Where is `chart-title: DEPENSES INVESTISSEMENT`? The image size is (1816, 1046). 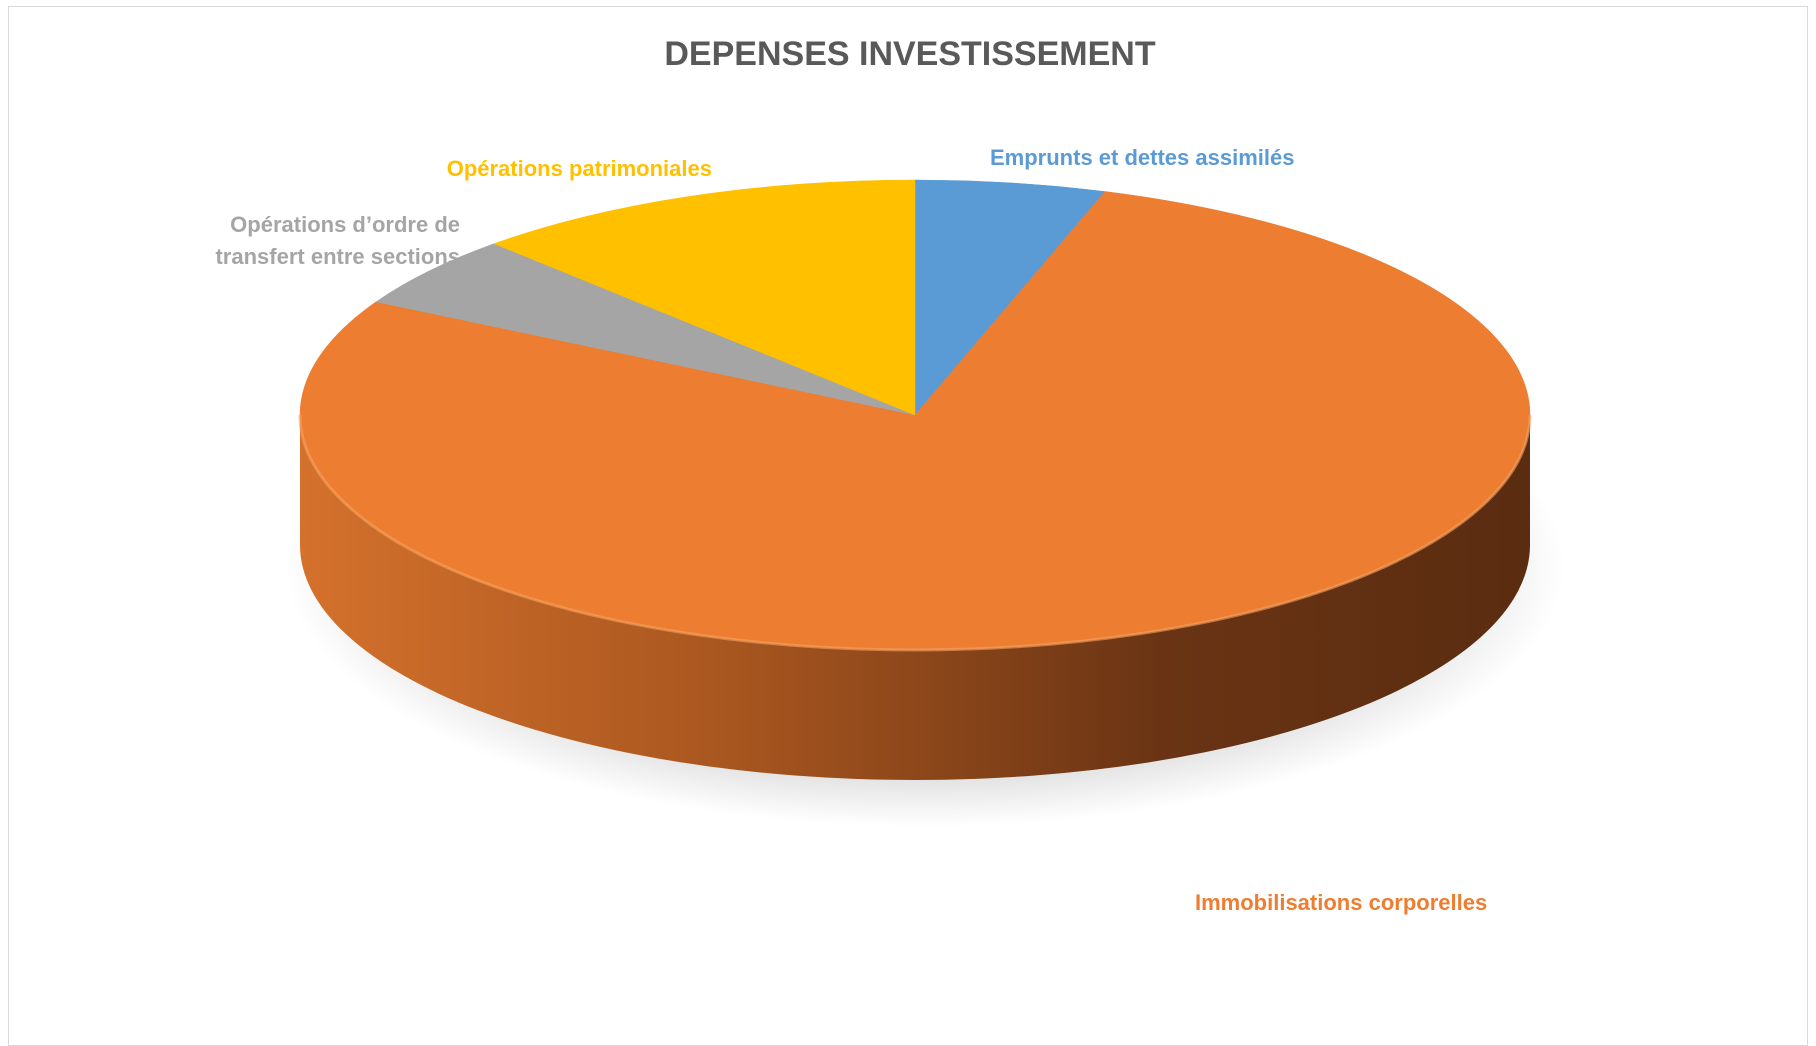 chart-title: DEPENSES INVESTISSEMENT is located at coordinates (909, 54).